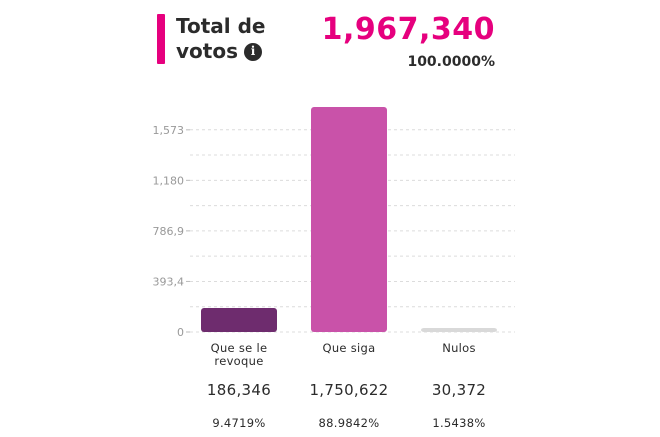  I want to click on percent-label: 88.9842%, so click(349, 423).